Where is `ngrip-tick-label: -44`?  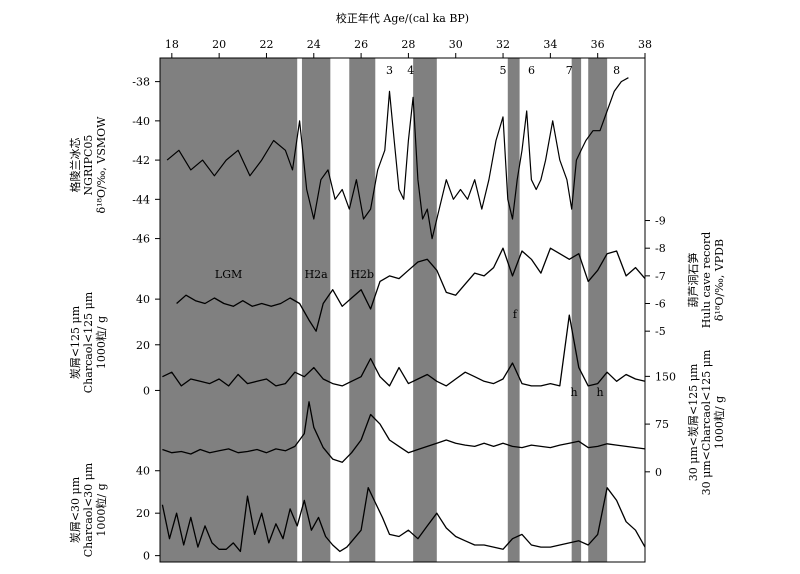 ngrip-tick-label: -44 is located at coordinates (141, 199).